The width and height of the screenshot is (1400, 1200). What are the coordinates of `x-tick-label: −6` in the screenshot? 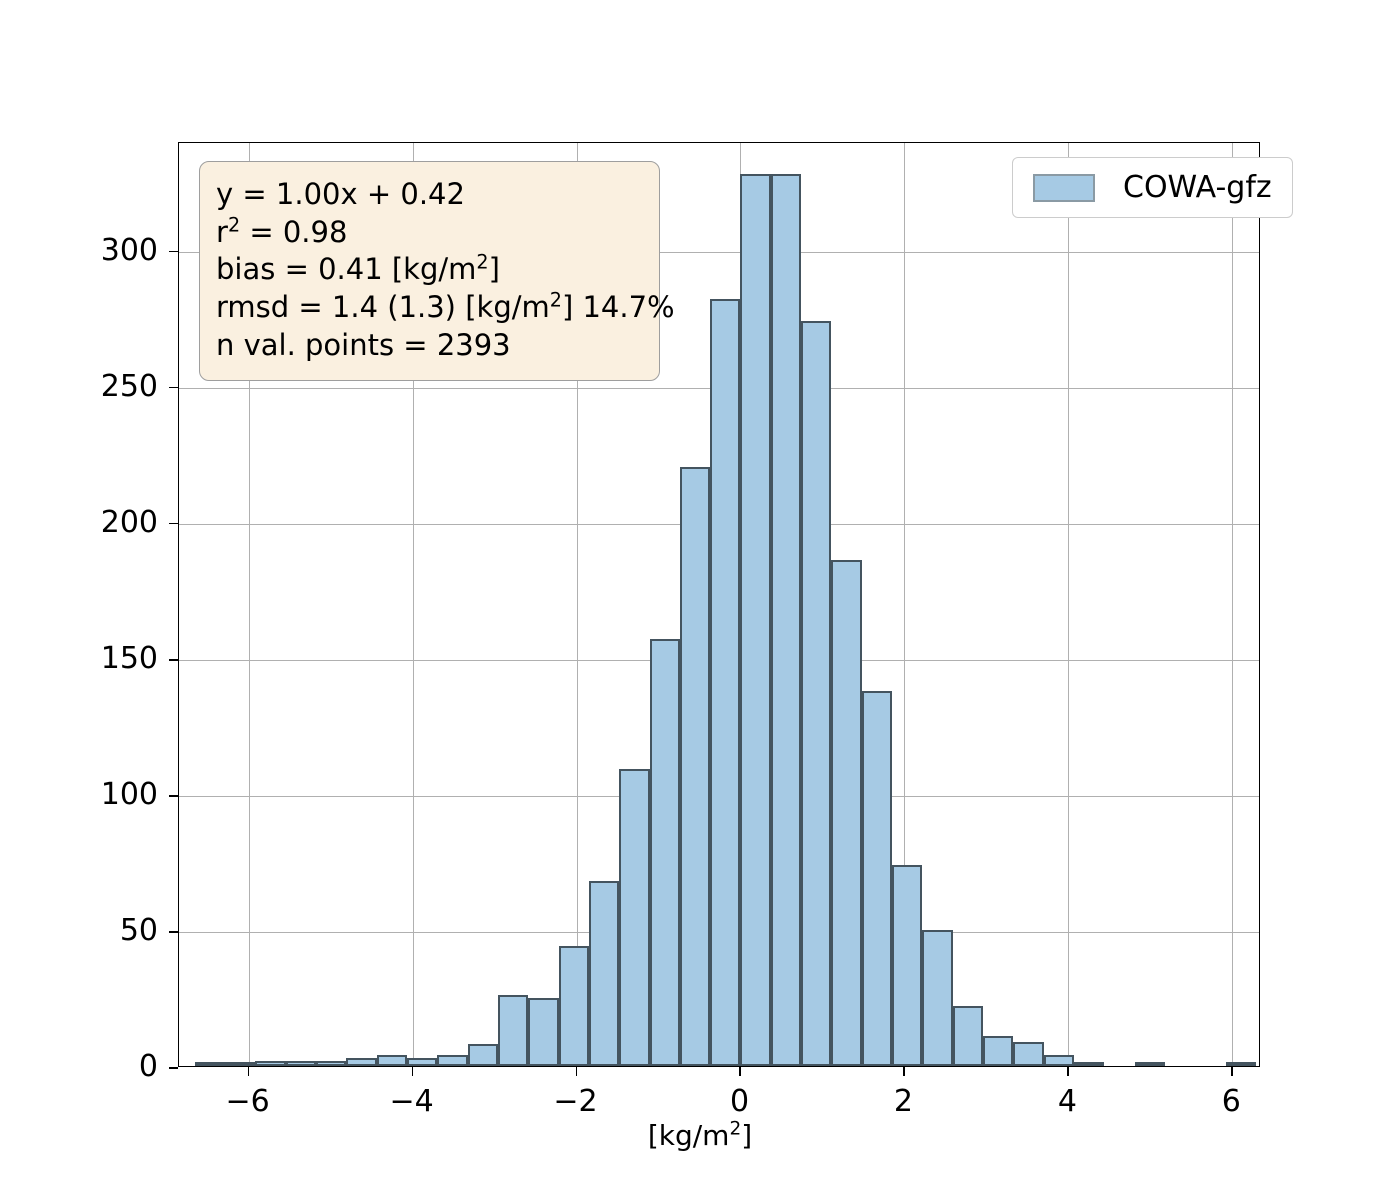 It's located at (247, 1101).